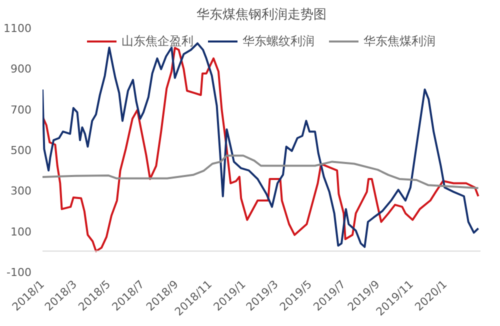 The width and height of the screenshot is (500, 326). I want to click on chart-title: 华东煤焦钢利润走势图, so click(261, 15).